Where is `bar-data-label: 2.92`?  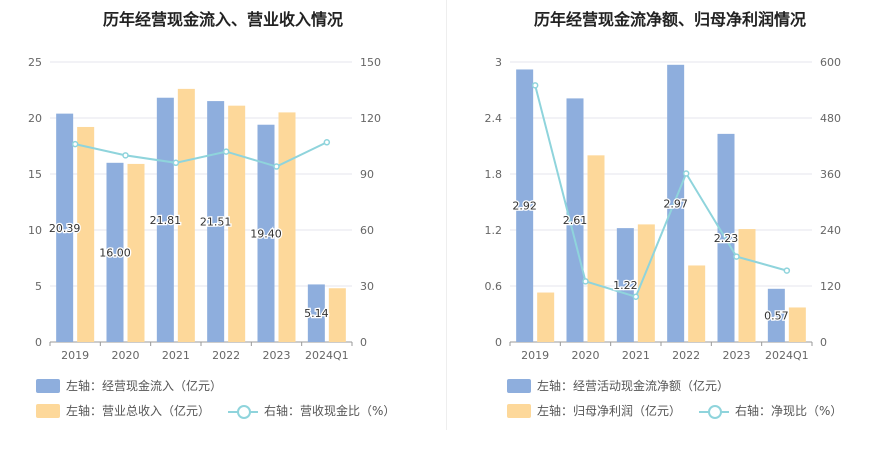
bar-data-label: 2.92 is located at coordinates (524, 206).